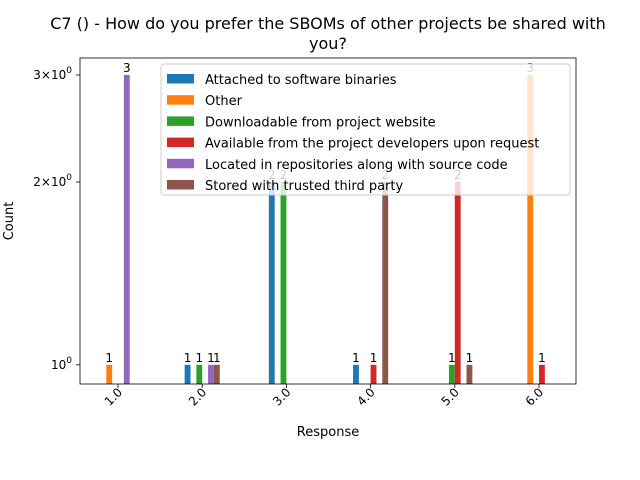  I want to click on legend-entry-label: Attached to software binaries, so click(301, 80).